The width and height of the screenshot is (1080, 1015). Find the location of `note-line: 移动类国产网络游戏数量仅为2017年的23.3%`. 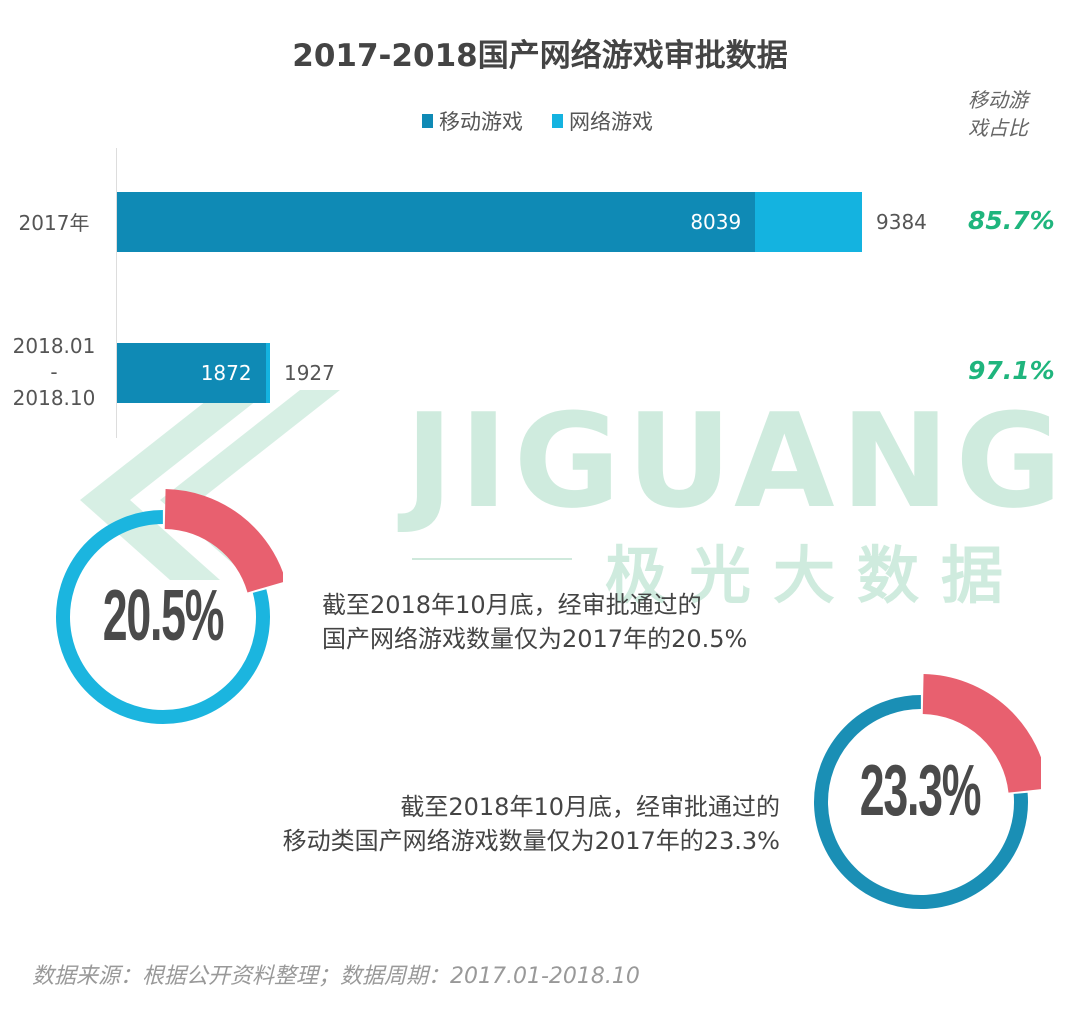

note-line: 移动类国产网络游戏数量仅为2017年的23.3% is located at coordinates (531, 841).